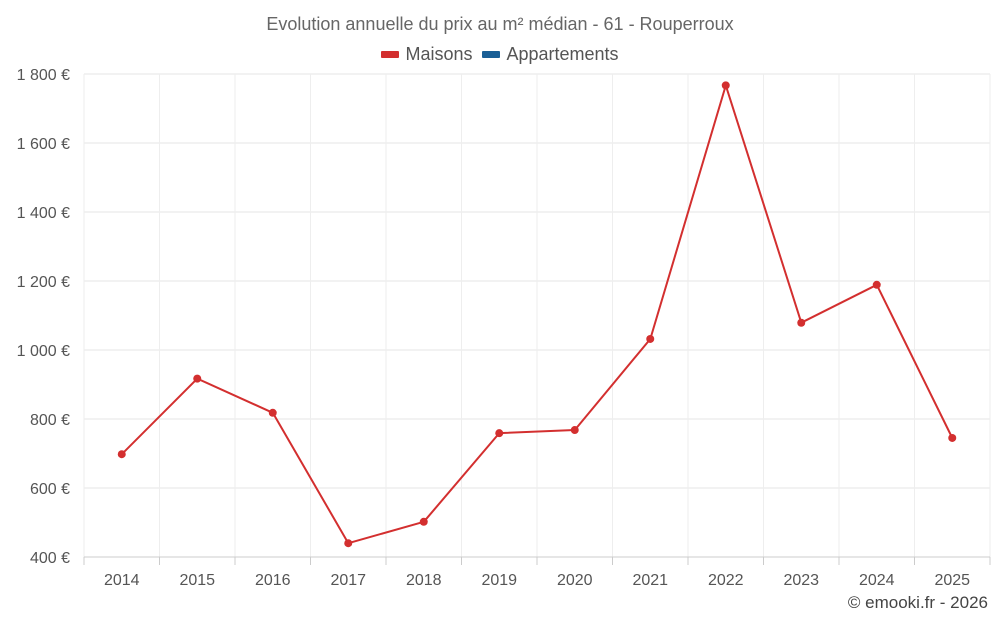  I want to click on y-tick-label: 1 000 €, so click(43, 351).